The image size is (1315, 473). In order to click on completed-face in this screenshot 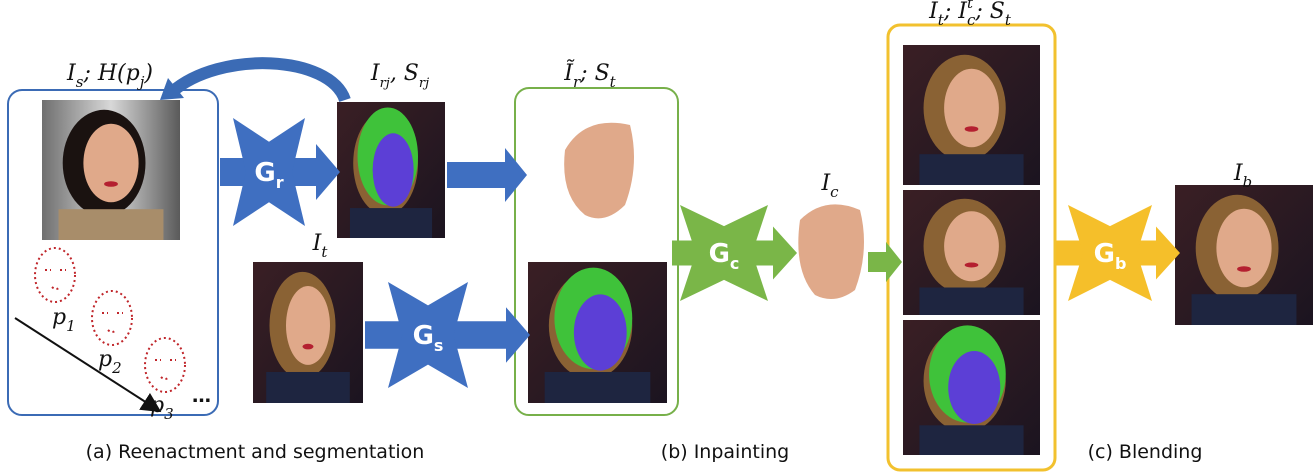, I will do `click(831, 251)`.